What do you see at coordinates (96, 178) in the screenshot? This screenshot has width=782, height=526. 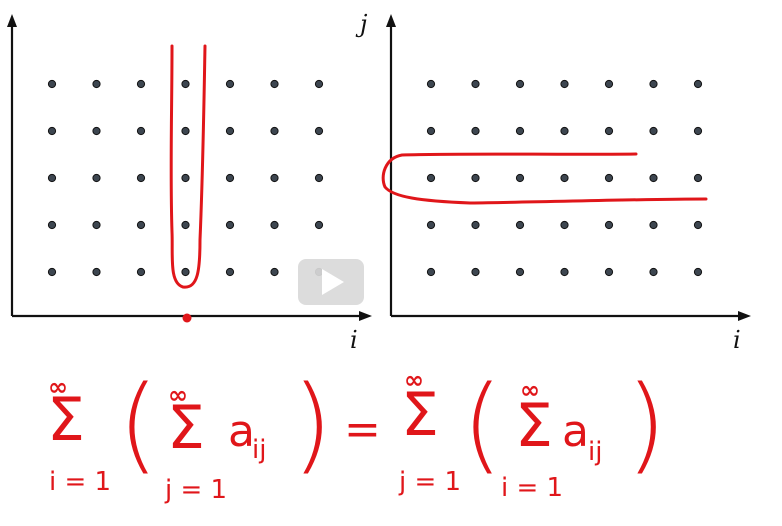 I see `left-grid-dot-r3-c2` at bounding box center [96, 178].